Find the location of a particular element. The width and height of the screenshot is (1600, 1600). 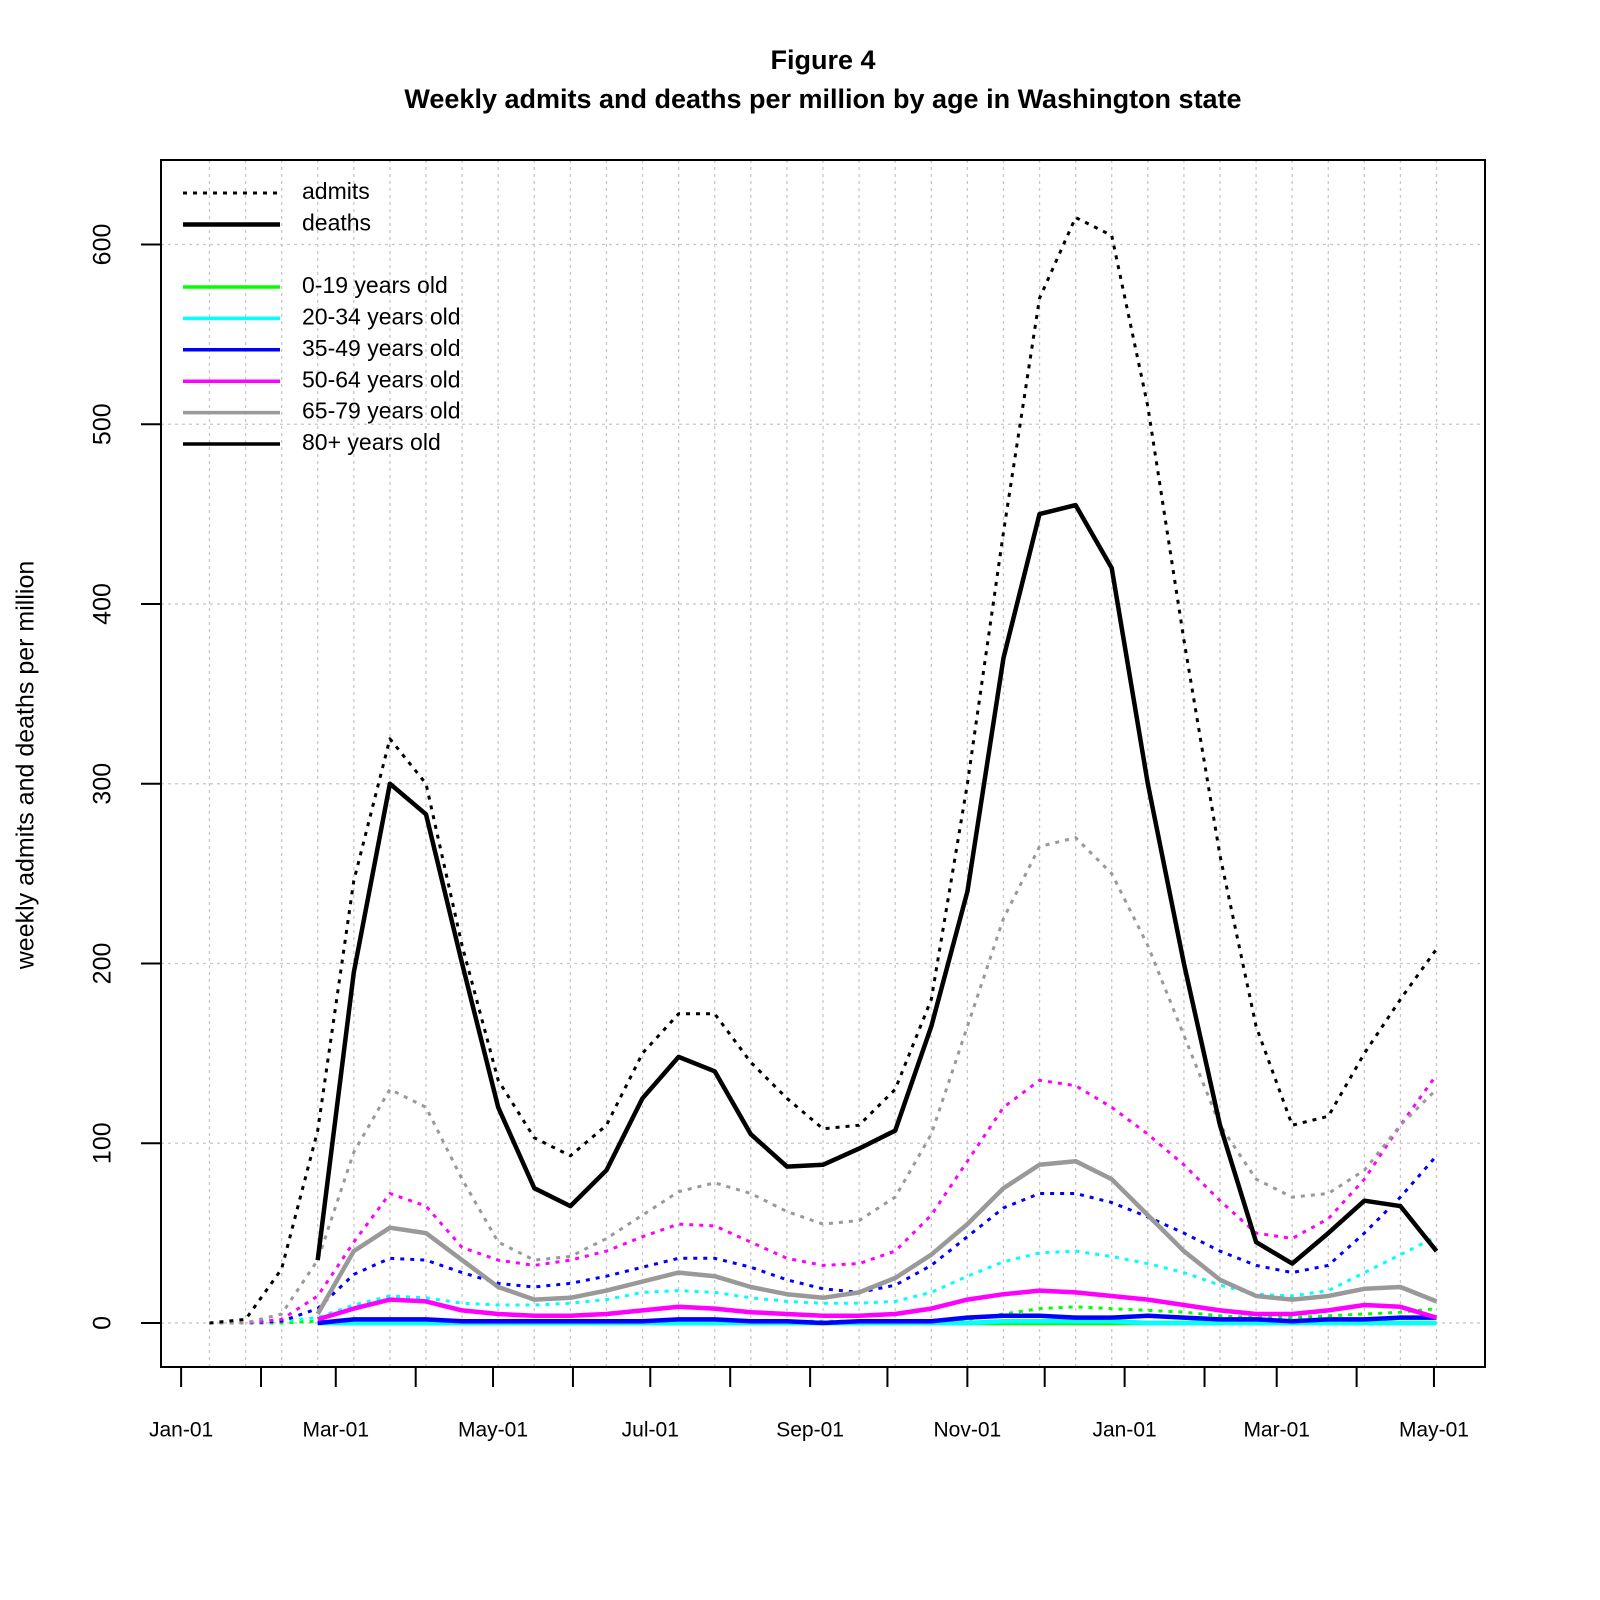

chart-title: Figure 4 is located at coordinates (822, 60).